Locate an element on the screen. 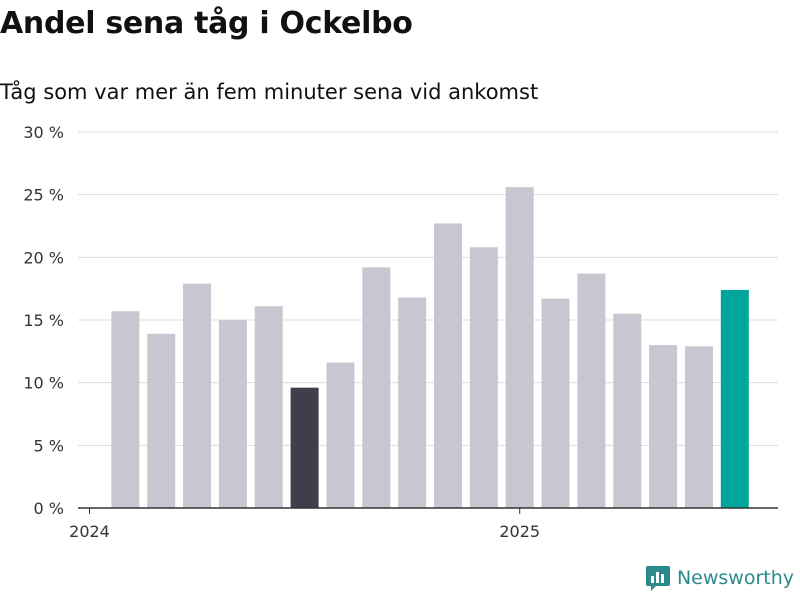 This screenshot has width=800, height=600. brand-name: Newsworthy is located at coordinates (735, 578).